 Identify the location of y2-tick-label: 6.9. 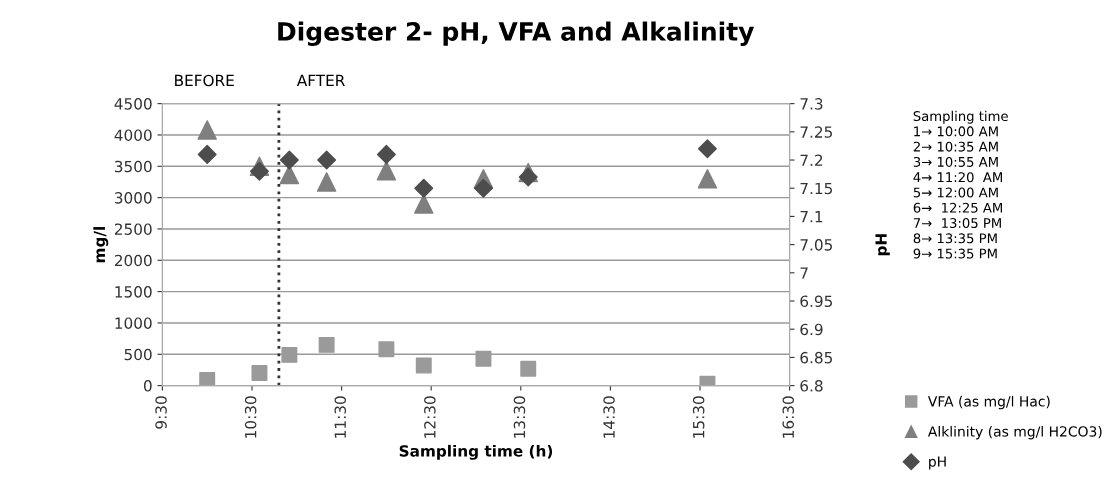
(811, 329).